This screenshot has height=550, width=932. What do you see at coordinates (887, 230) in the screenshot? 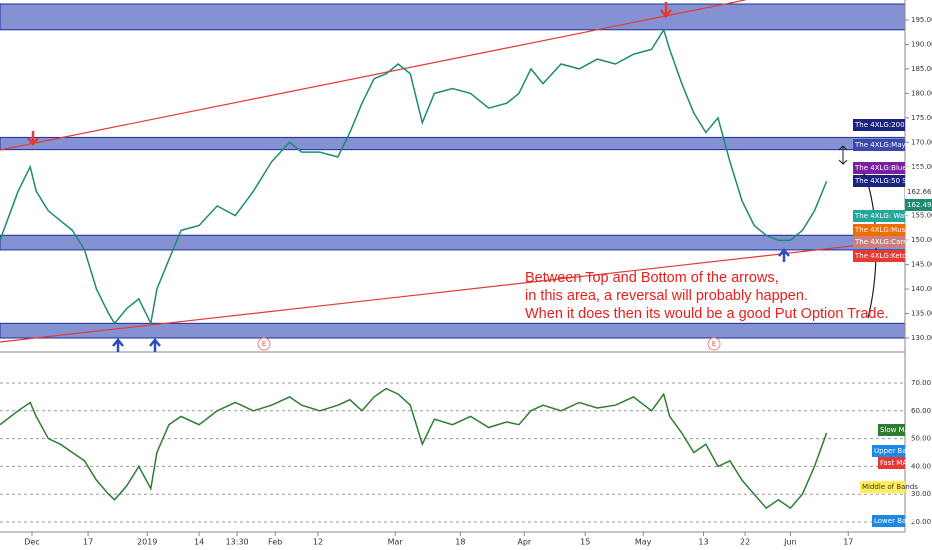
I see `price-tag-label: The 4XLG:Mustard` at bounding box center [887, 230].